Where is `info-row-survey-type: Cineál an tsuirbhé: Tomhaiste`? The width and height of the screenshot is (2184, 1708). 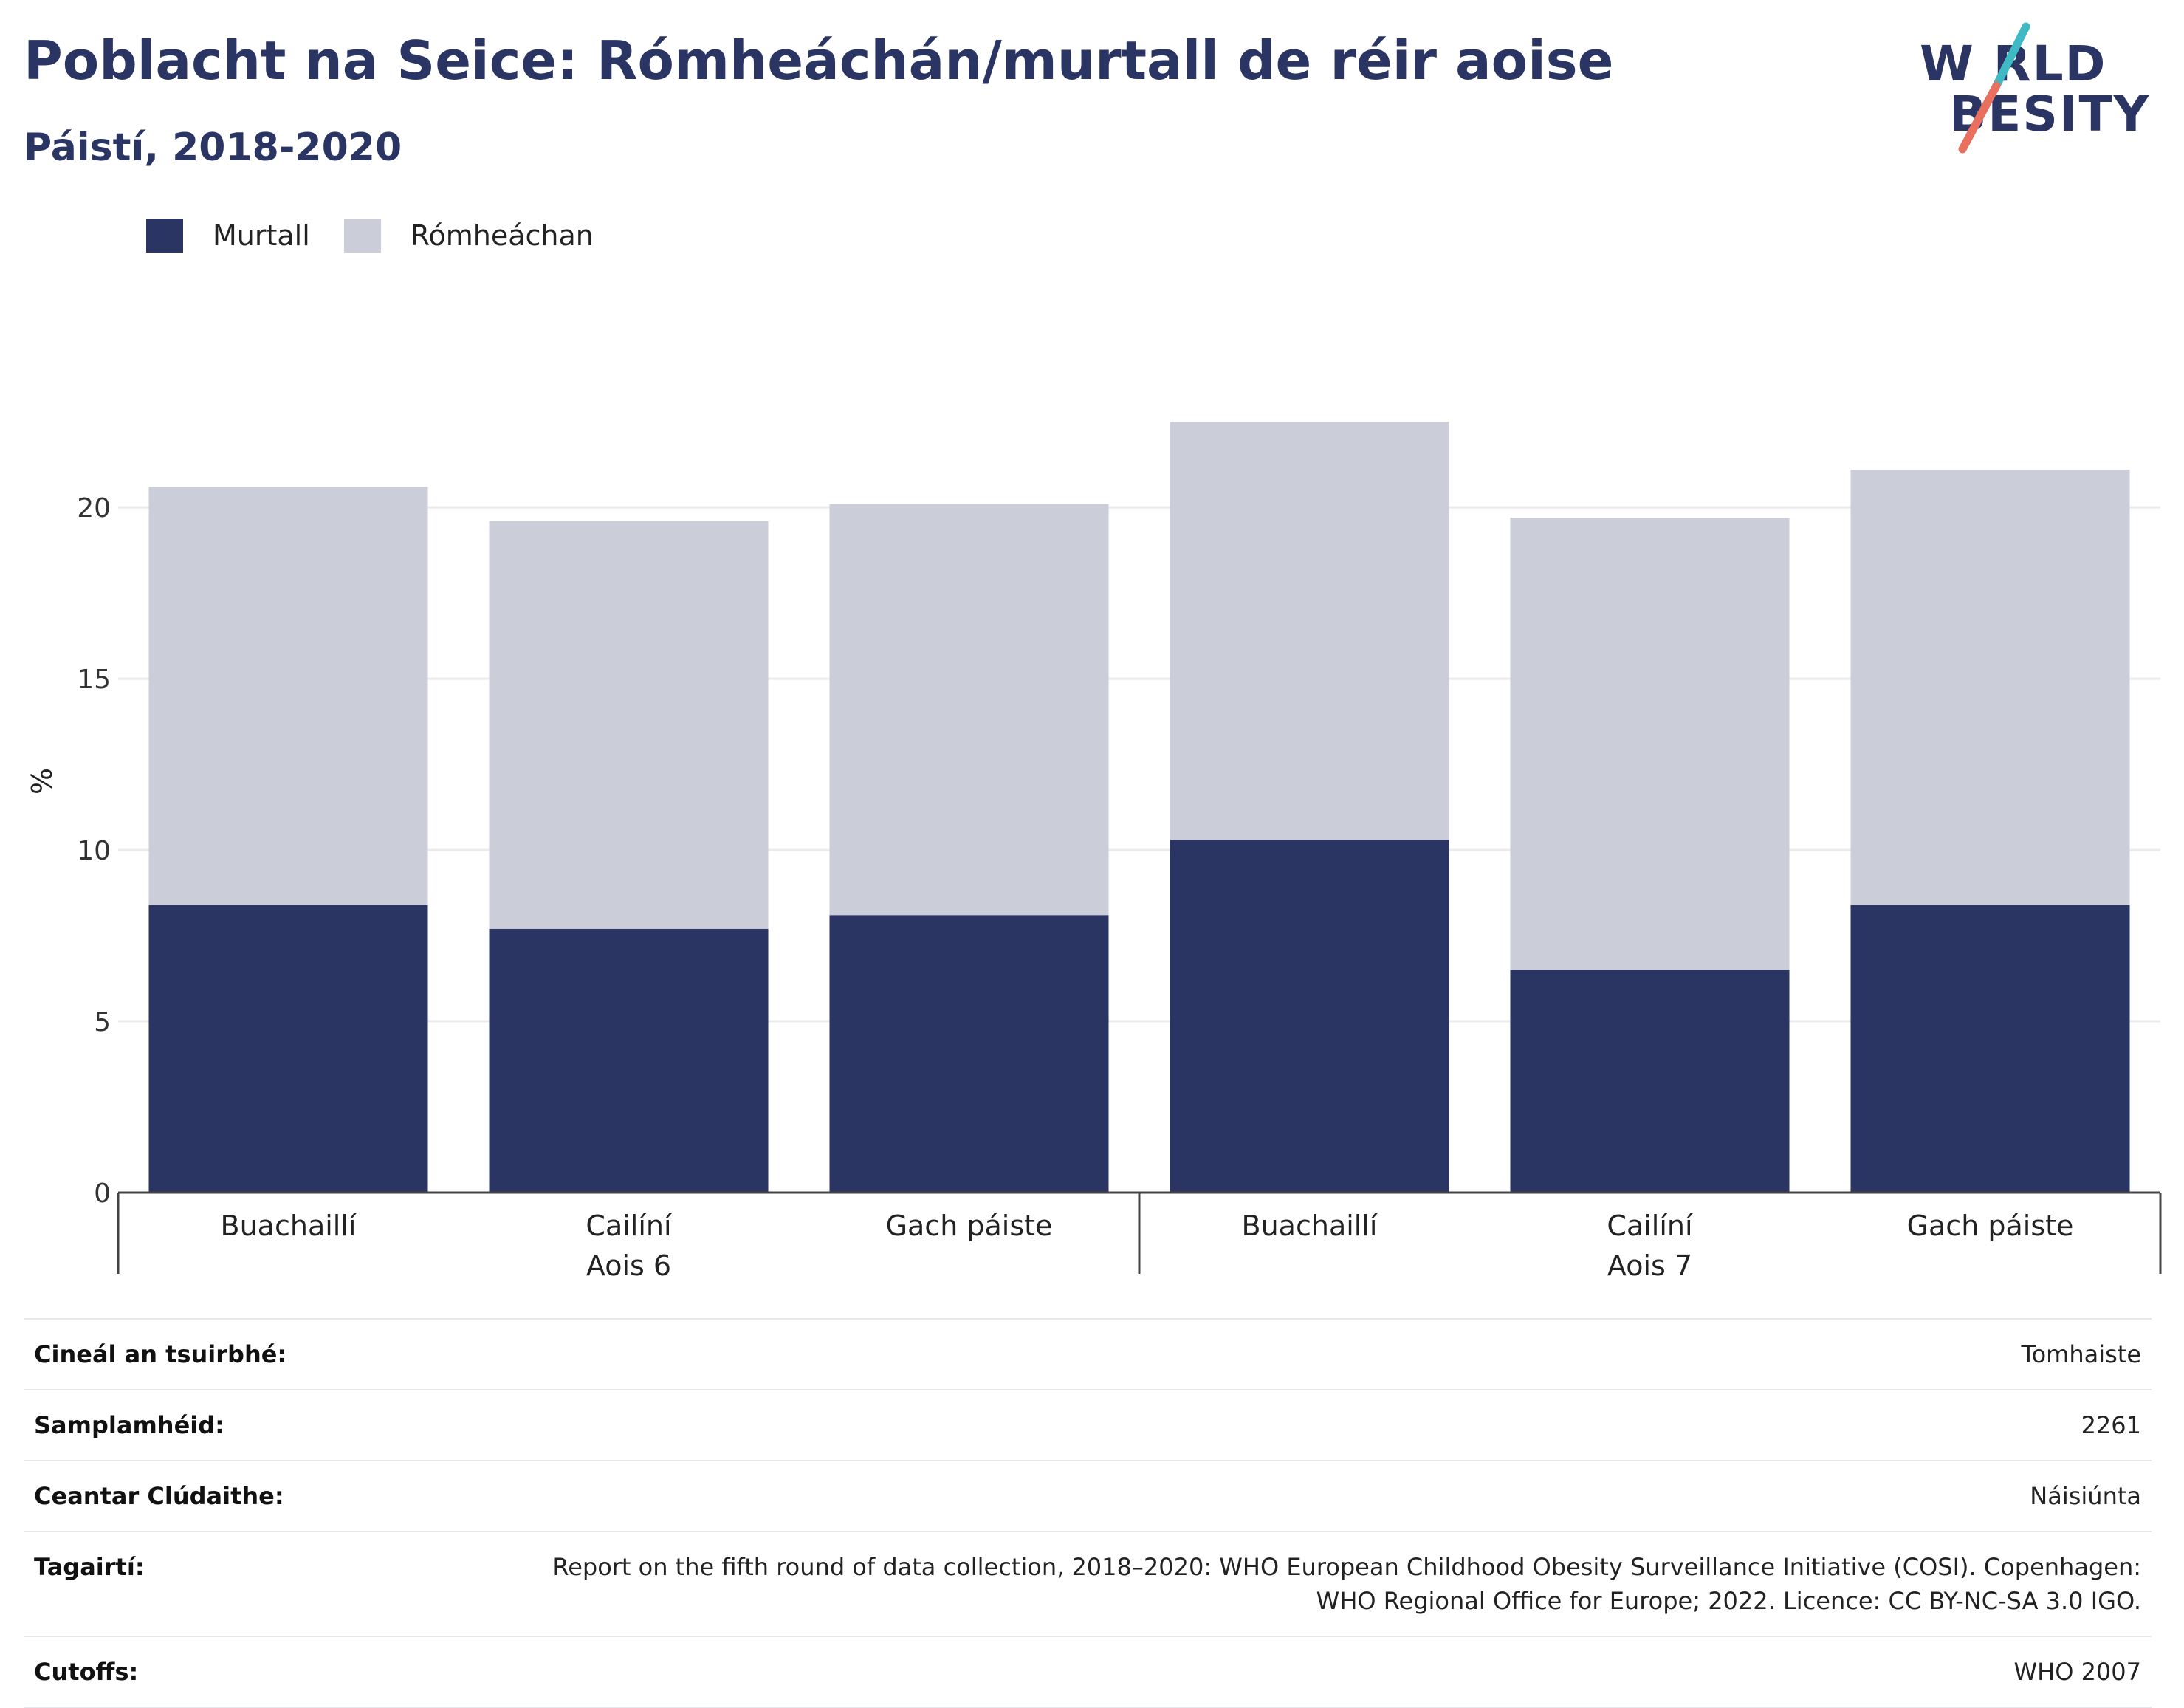
info-row-survey-type: Cineál an tsuirbhé: Tomhaiste is located at coordinates (1088, 1354).